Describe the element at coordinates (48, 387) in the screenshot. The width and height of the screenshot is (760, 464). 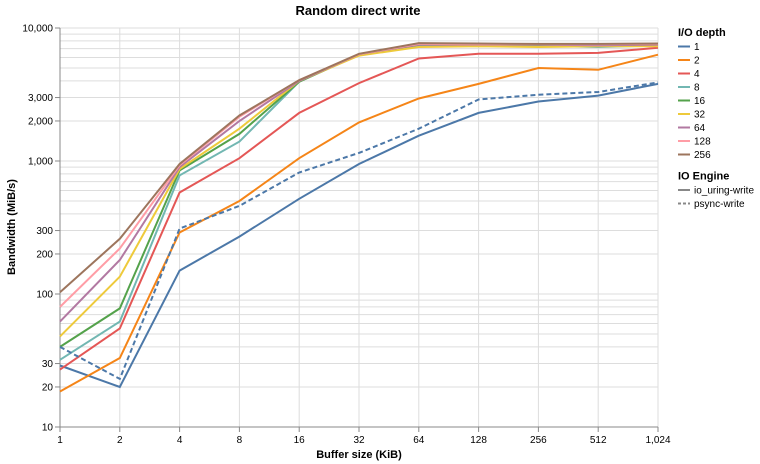
I see `y-tick-label: 20` at that location.